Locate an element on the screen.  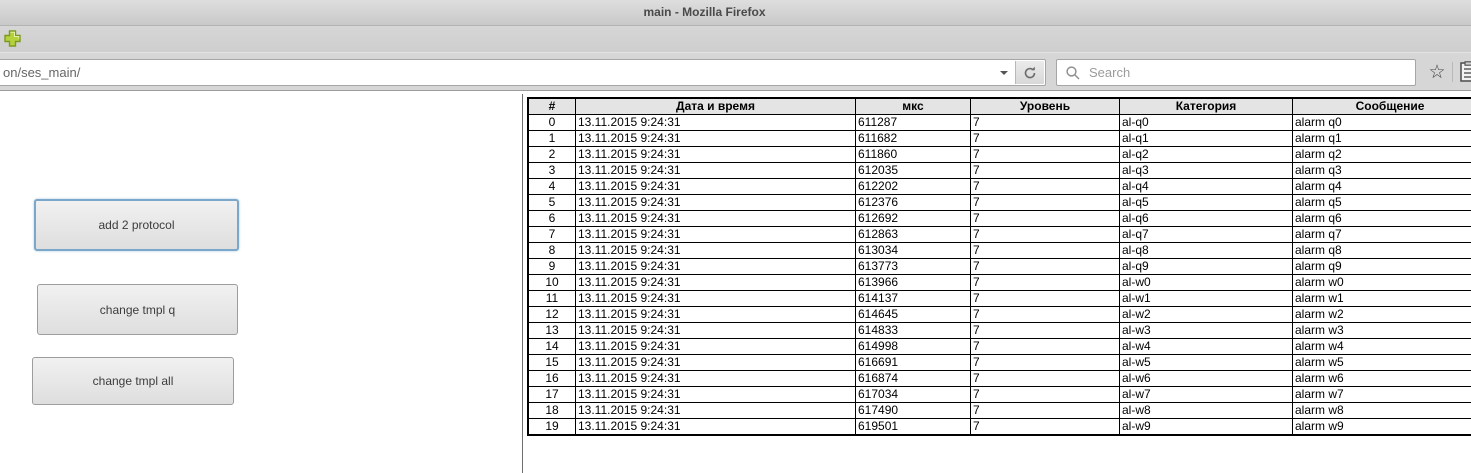
table-cell: alarm w9 is located at coordinates (1381, 427).